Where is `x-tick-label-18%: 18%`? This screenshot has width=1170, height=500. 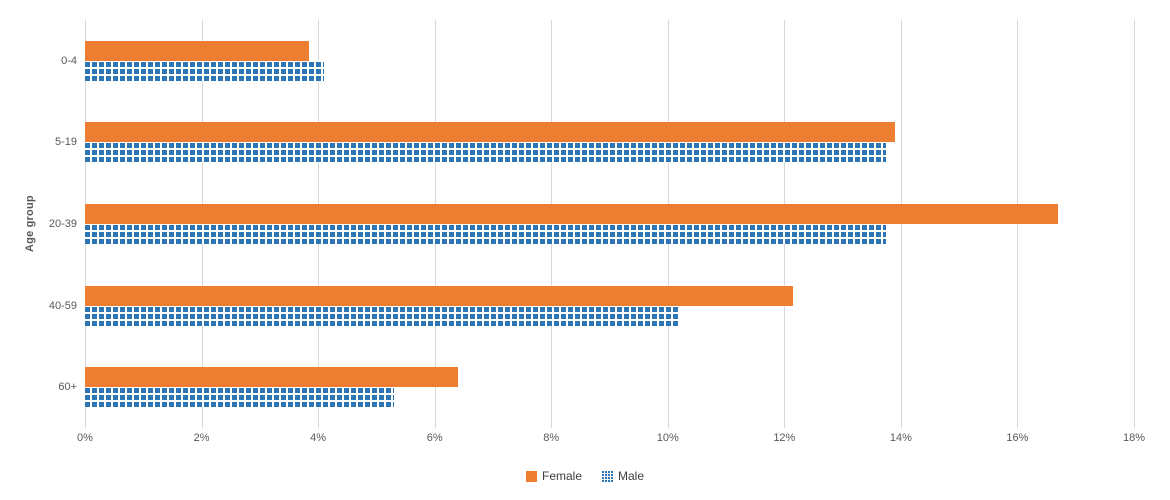
x-tick-label-18%: 18% is located at coordinates (1134, 438).